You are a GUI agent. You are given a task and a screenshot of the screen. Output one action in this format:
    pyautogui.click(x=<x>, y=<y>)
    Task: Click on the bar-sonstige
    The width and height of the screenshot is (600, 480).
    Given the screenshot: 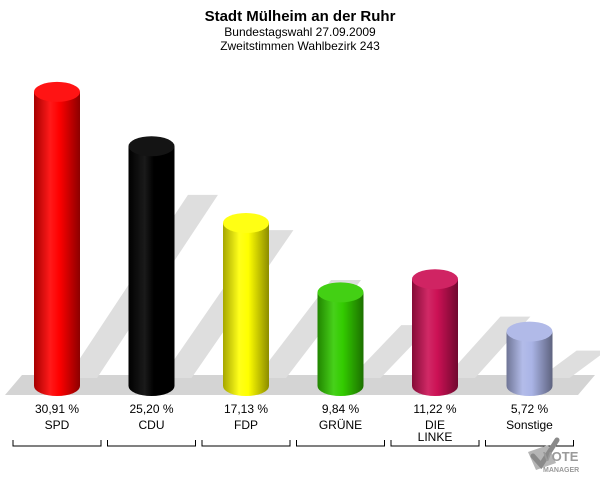 What is the action you would take?
    pyautogui.click(x=529, y=359)
    